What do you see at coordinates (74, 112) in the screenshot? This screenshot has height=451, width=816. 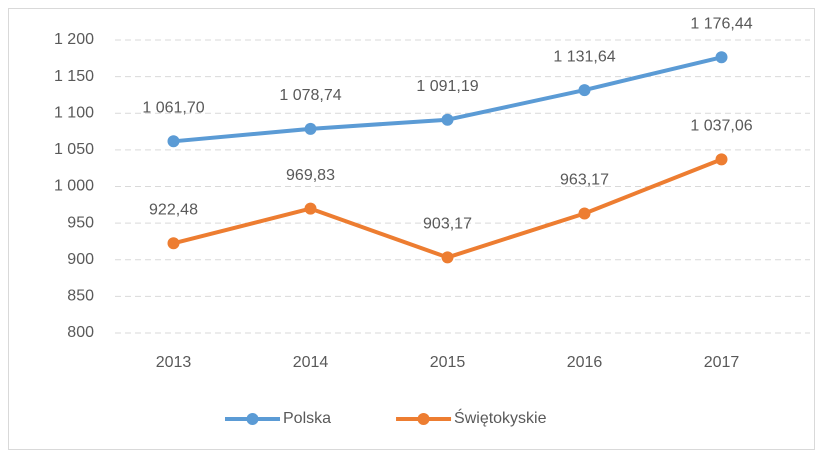 I see `y-tick-label: 1 100` at bounding box center [74, 112].